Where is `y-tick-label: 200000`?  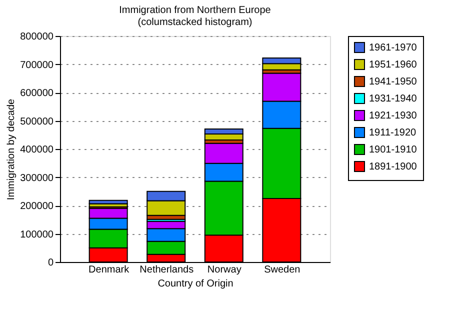
y-tick-label: 200000 is located at coordinates (37, 206).